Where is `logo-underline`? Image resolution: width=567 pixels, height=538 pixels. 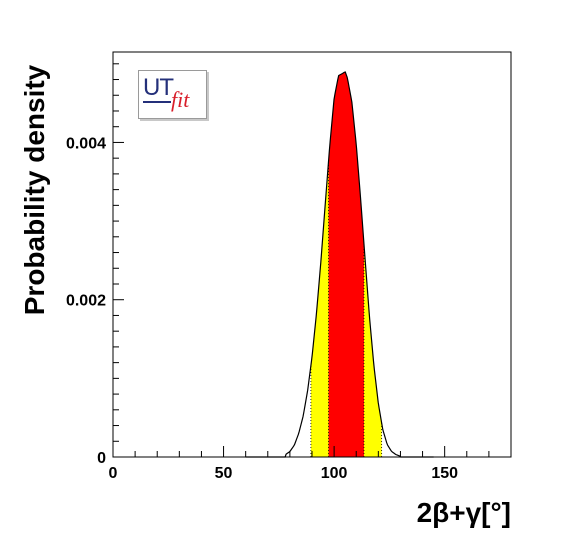 logo-underline is located at coordinates (157, 102).